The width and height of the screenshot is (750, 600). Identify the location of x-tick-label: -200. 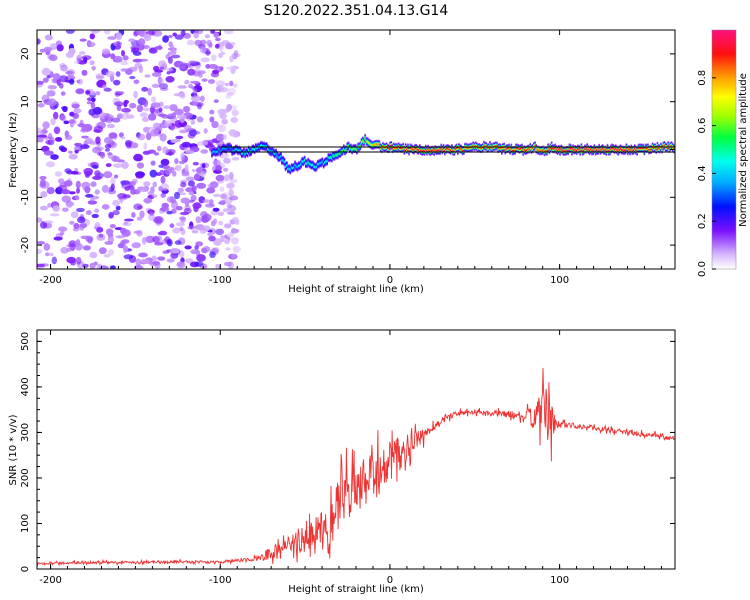
(50, 280).